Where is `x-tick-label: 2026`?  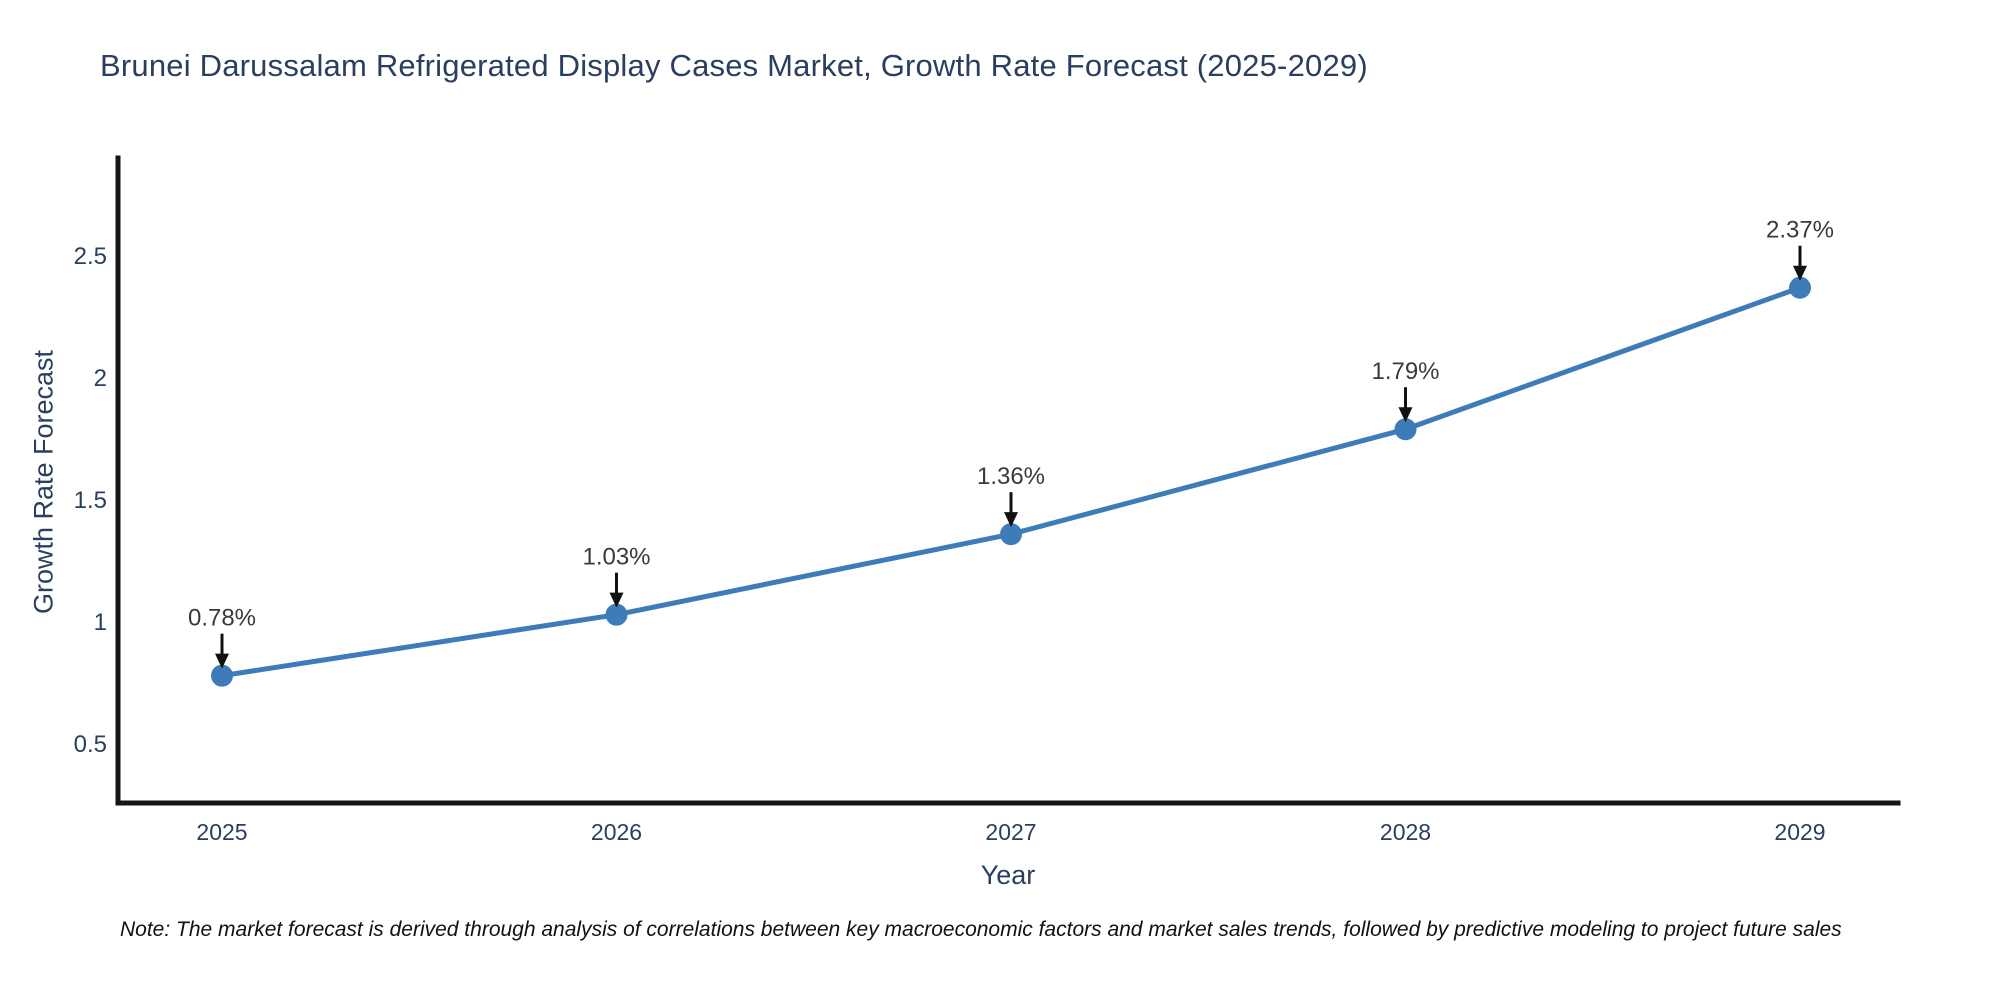
x-tick-label: 2026 is located at coordinates (616, 832).